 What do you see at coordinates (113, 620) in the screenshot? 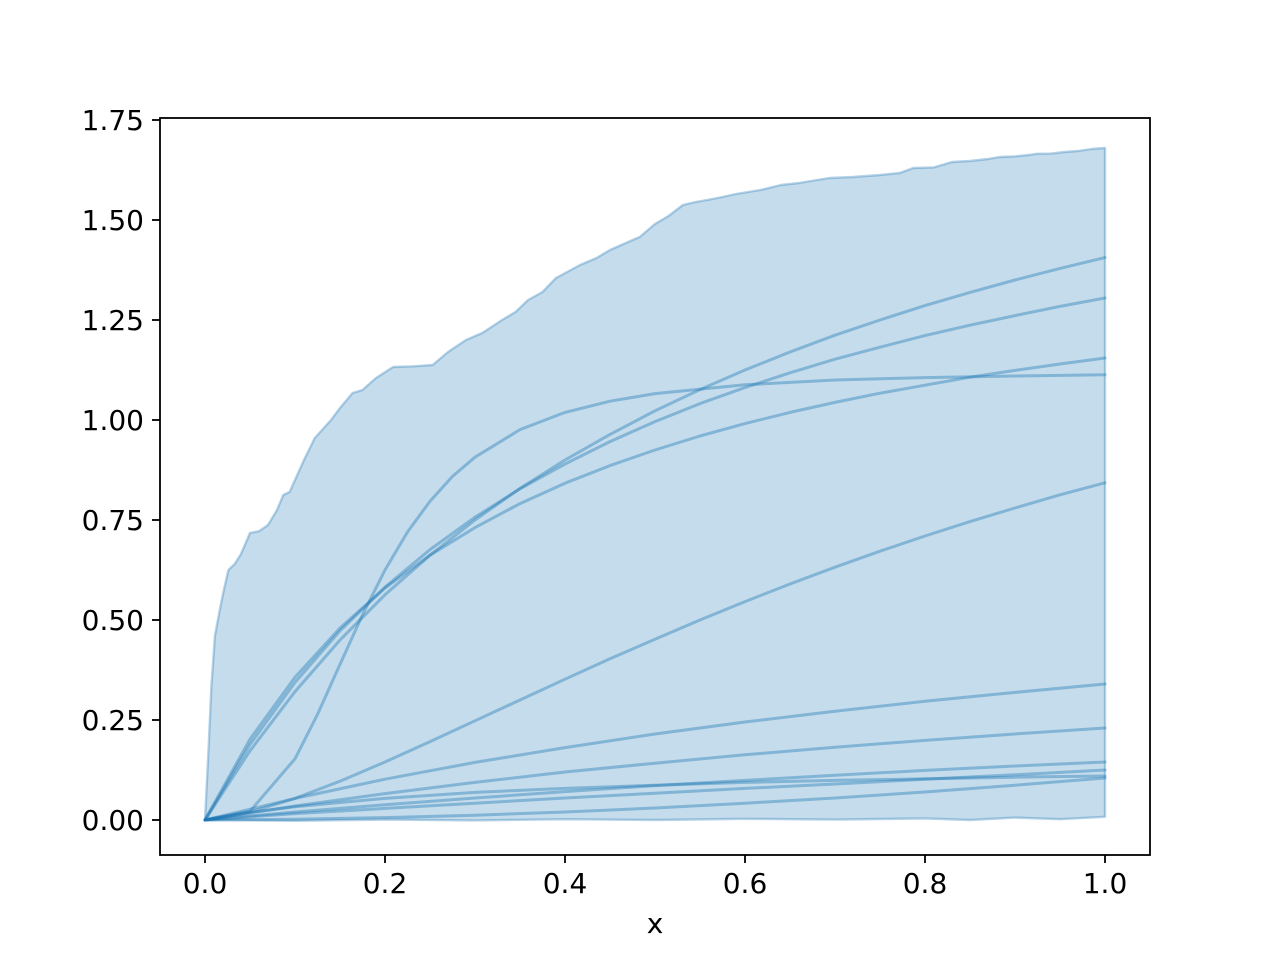
I see `y-tick-label: 0.50` at bounding box center [113, 620].